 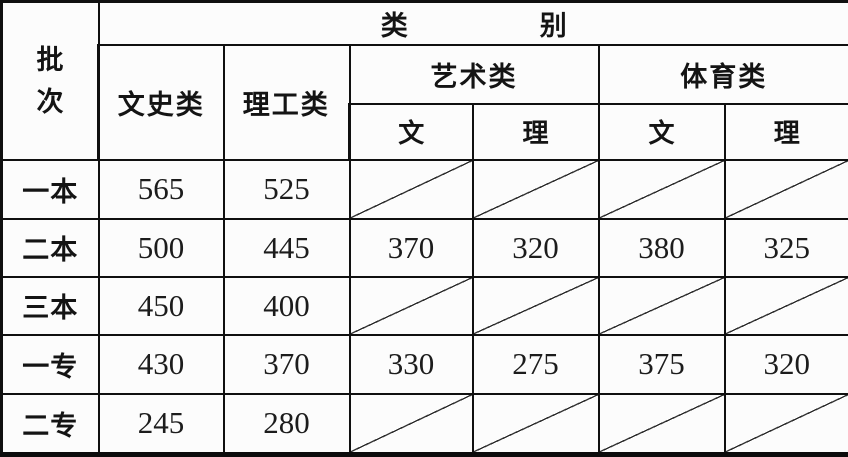 What do you see at coordinates (411, 364) in the screenshot?
I see `score-cell: 330` at bounding box center [411, 364].